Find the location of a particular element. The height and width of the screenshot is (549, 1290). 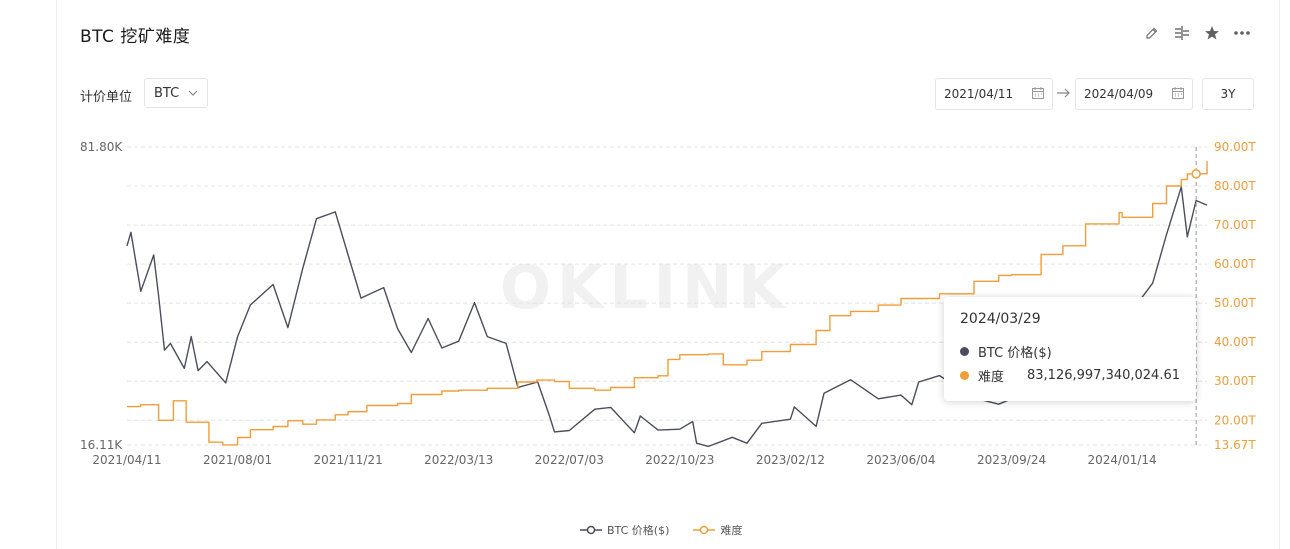

legend: BTC 价格($) 难度 is located at coordinates (661, 530).